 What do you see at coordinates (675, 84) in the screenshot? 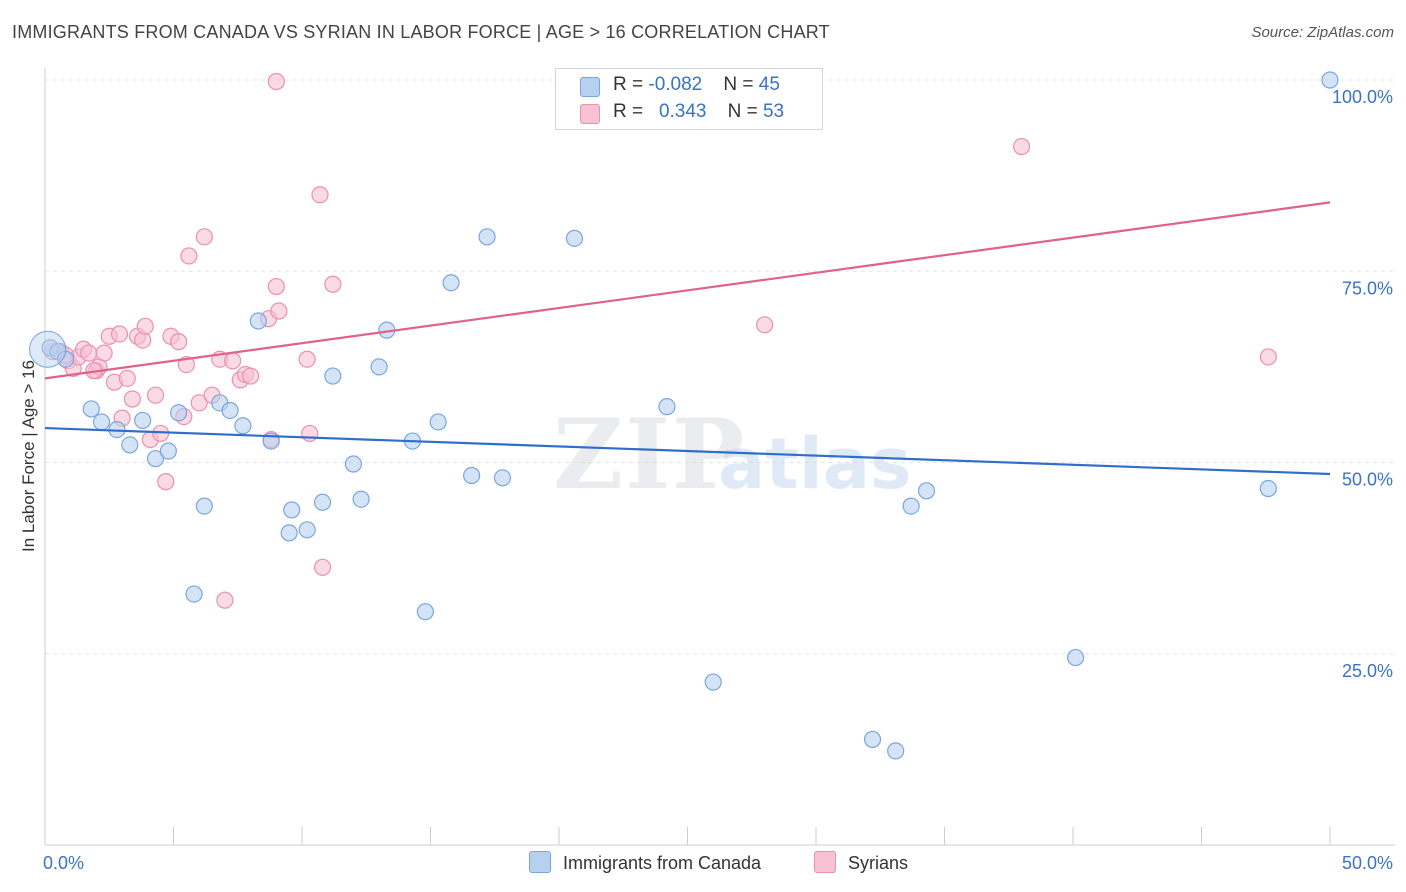
I see `r-value-canada: -0.082` at bounding box center [675, 84].